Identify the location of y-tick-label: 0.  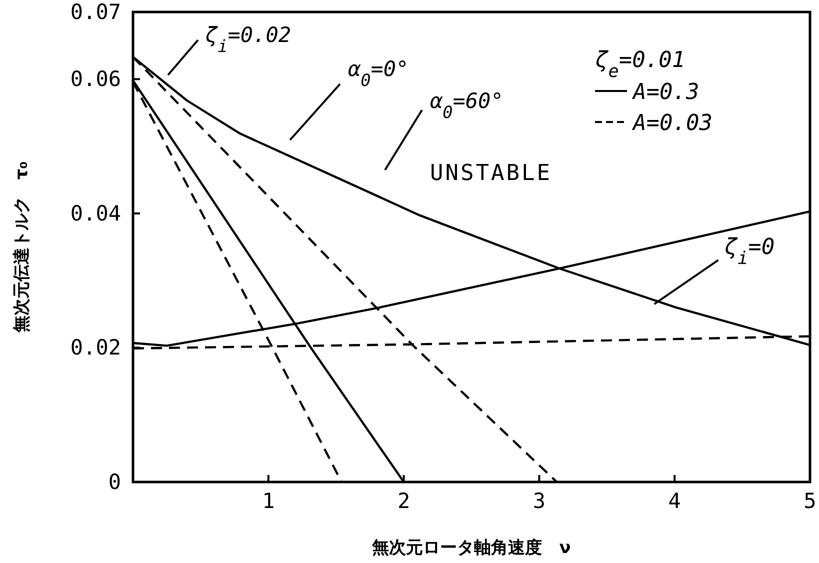
(114, 482).